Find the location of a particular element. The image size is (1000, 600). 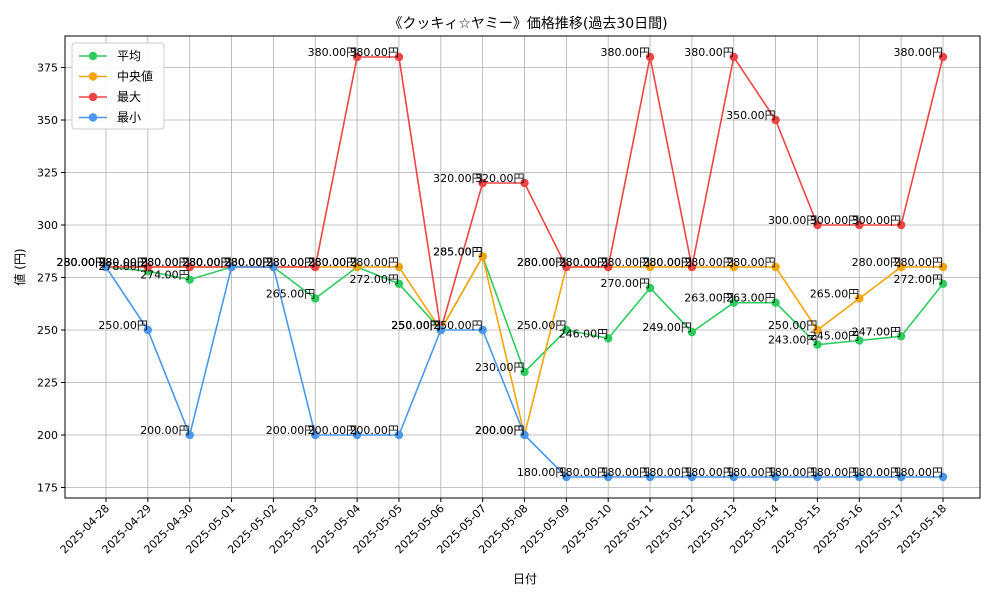

legend-label: 中央値 is located at coordinates (135, 76).